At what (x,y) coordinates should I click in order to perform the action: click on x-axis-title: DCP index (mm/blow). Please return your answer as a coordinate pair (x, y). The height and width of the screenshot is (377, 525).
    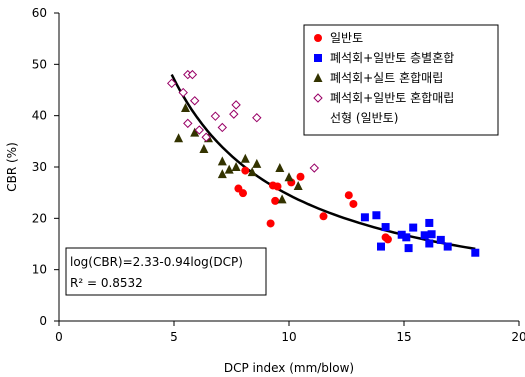
    Looking at the image, I should click on (289, 368).